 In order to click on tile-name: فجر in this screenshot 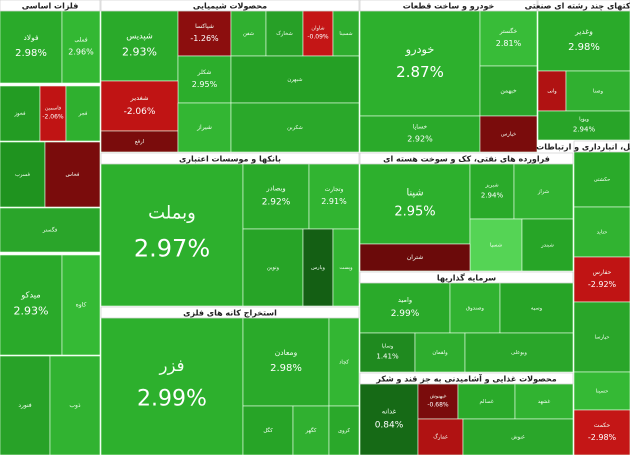, I will do `click(83, 114)`.